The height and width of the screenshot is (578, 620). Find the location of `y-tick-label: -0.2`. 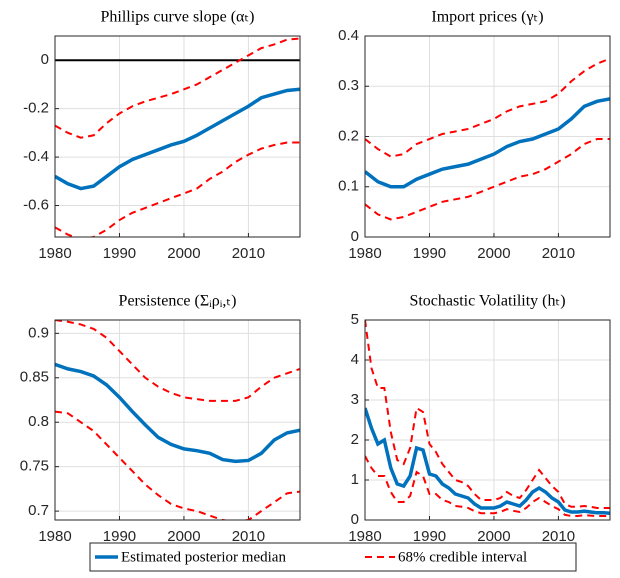

y-tick-label: -0.2 is located at coordinates (36, 108).